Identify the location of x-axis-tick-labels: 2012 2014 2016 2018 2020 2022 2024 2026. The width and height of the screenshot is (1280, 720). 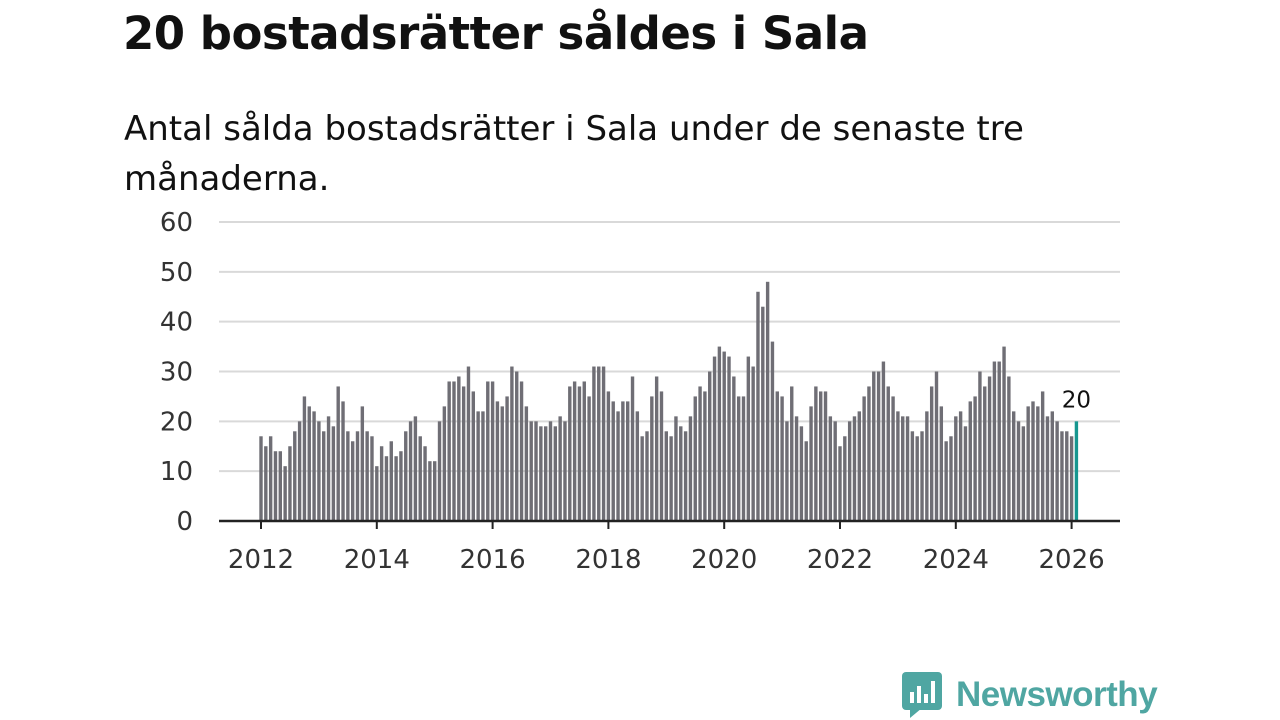
(666, 560).